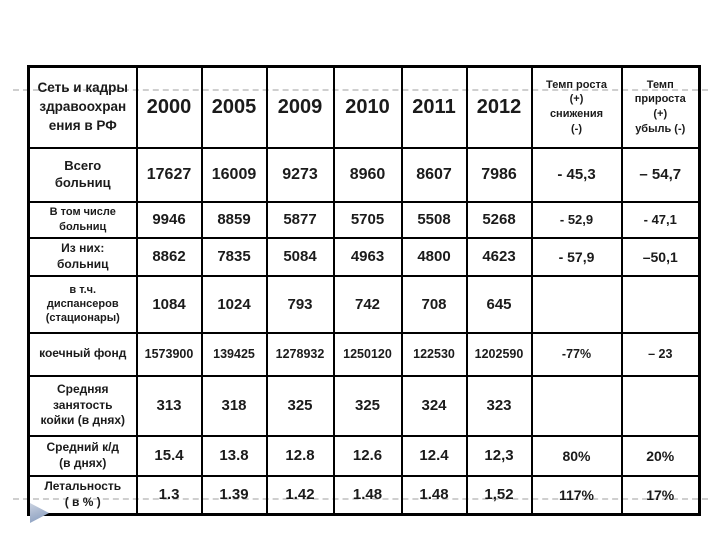  Describe the element at coordinates (169, 256) in the screenshot. I see `cell-value: 8862` at that location.